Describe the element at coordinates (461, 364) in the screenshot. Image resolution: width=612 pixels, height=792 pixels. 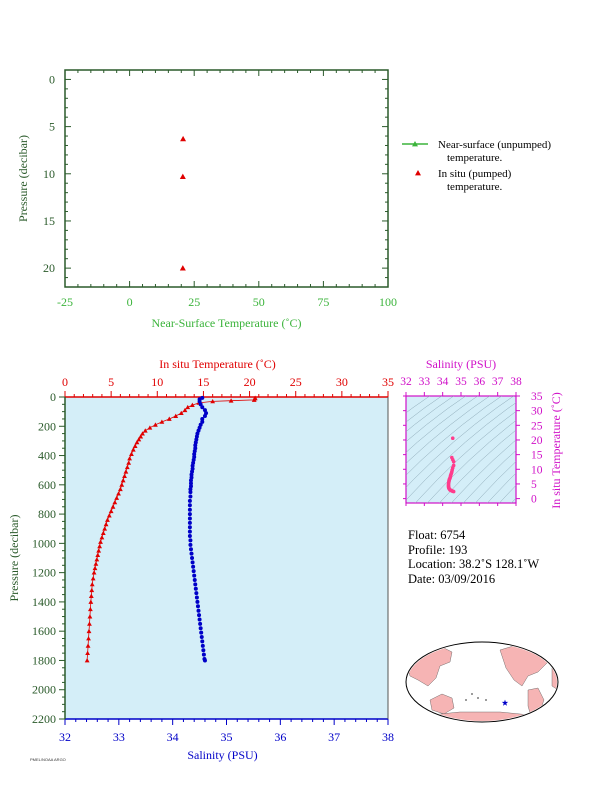
I see `ts-x-axis-label: Salinity (PSU)` at that location.